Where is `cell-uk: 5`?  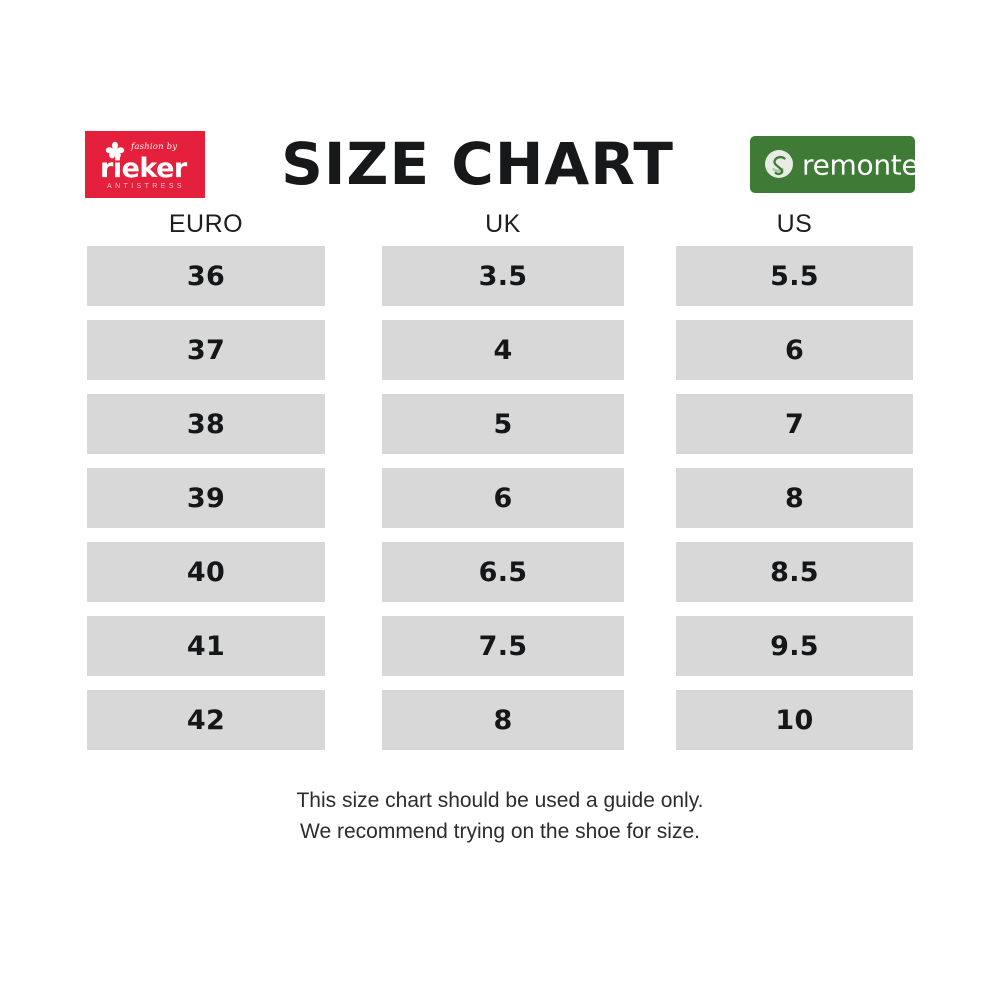 cell-uk: 5 is located at coordinates (503, 424).